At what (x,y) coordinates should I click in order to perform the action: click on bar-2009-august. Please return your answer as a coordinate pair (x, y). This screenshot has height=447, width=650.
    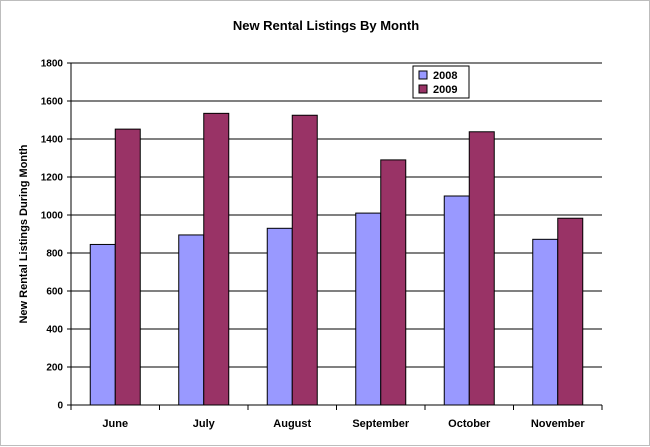
    Looking at the image, I should click on (304, 260).